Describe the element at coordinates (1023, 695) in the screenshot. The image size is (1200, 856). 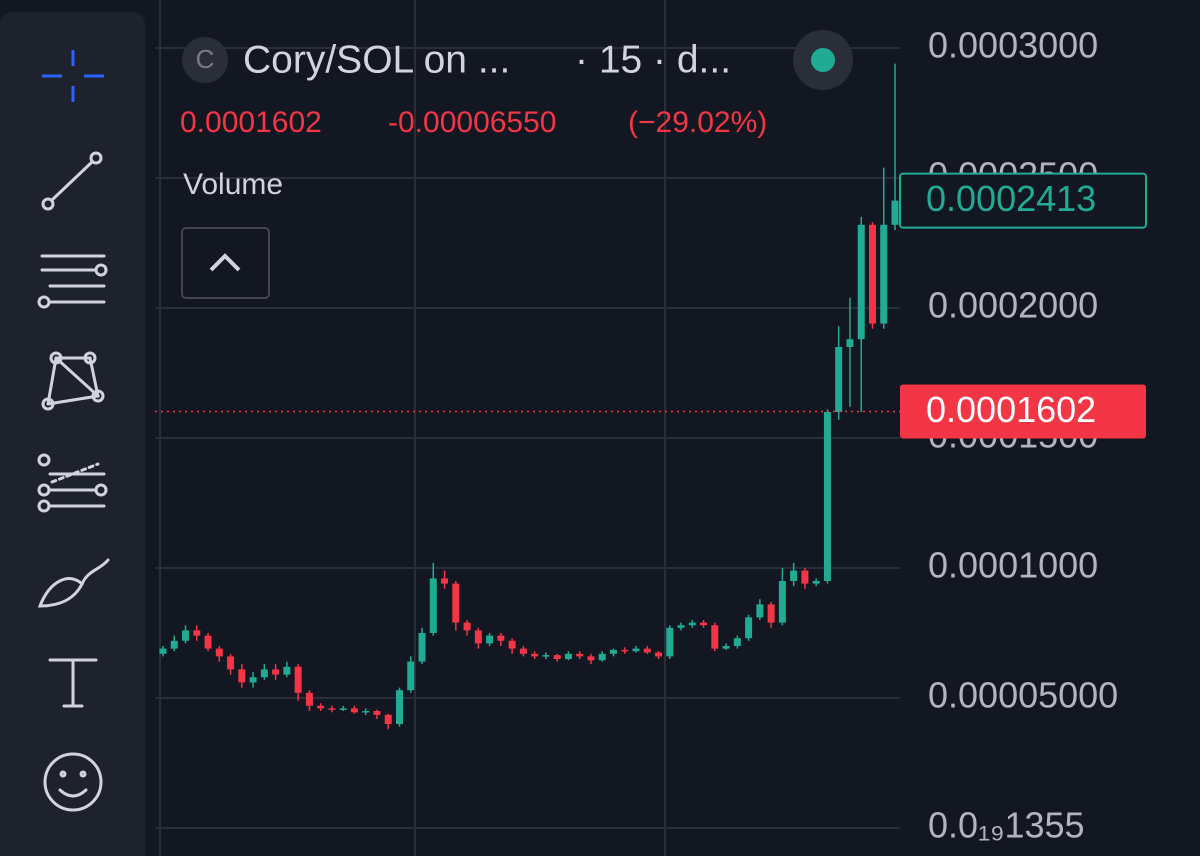
I see `y-tick-label: 0.00005000` at that location.